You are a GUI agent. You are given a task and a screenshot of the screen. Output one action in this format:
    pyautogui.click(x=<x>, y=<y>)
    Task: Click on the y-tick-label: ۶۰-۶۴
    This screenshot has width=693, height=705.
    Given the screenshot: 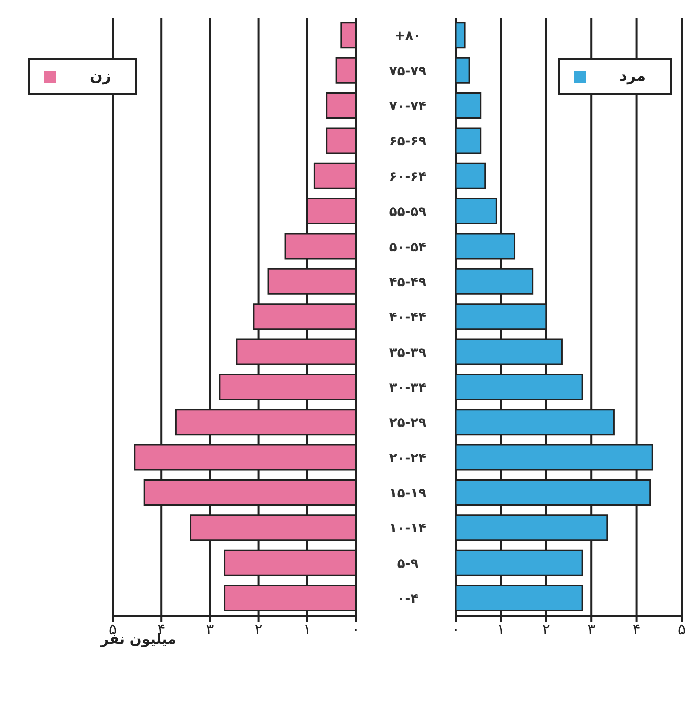 What is the action you would take?
    pyautogui.click(x=408, y=177)
    